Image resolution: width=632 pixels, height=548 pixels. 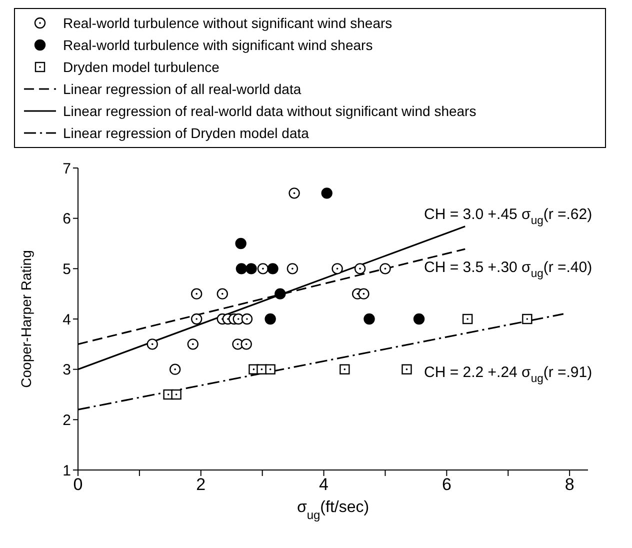 What do you see at coordinates (186, 133) in the screenshot?
I see `legend-label: Linear regression of Dryden model data` at bounding box center [186, 133].